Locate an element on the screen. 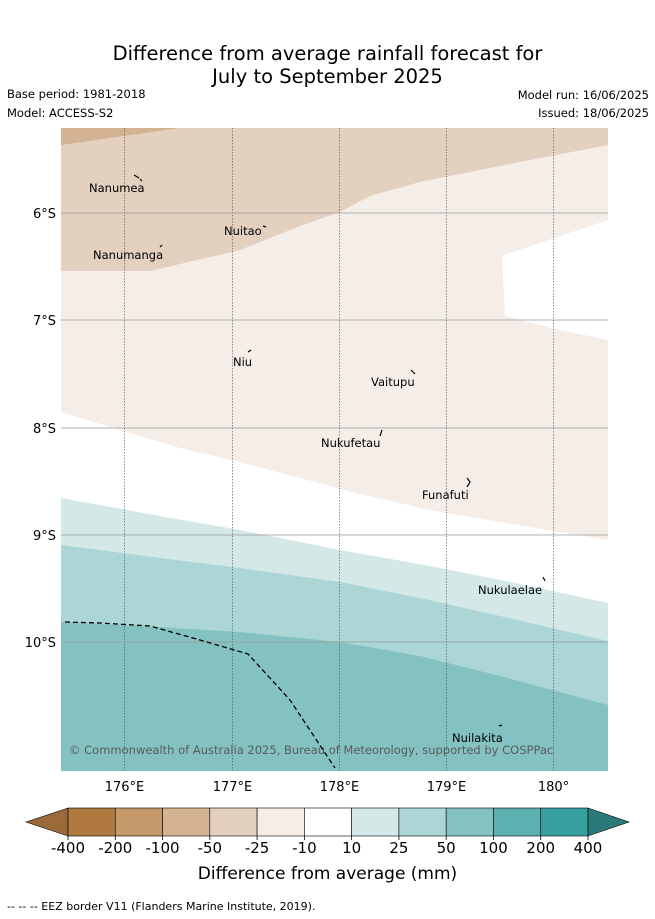 The width and height of the screenshot is (655, 919). colorbar-tick-label: 50 is located at coordinates (446, 848).